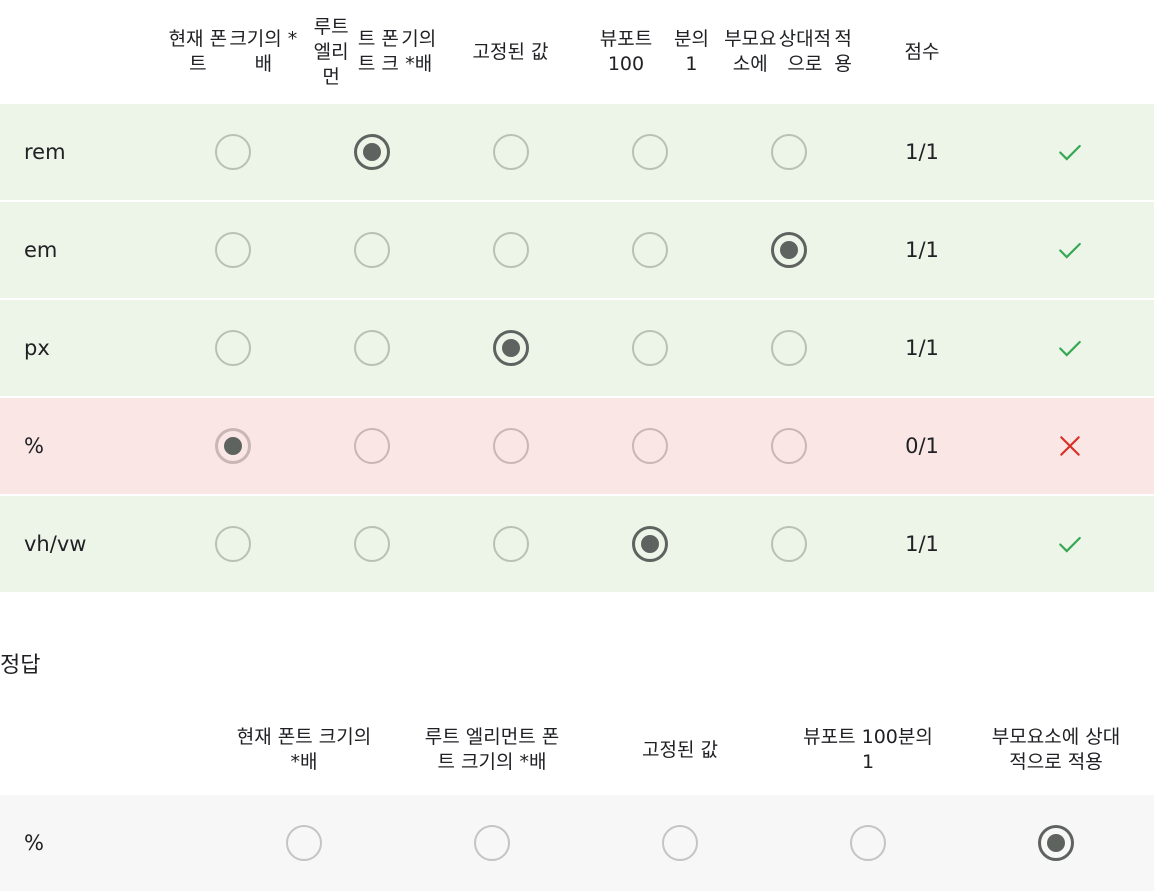 Image resolution: width=1154 pixels, height=892 pixels. I want to click on grid-row: % 0/1, so click(577, 446).